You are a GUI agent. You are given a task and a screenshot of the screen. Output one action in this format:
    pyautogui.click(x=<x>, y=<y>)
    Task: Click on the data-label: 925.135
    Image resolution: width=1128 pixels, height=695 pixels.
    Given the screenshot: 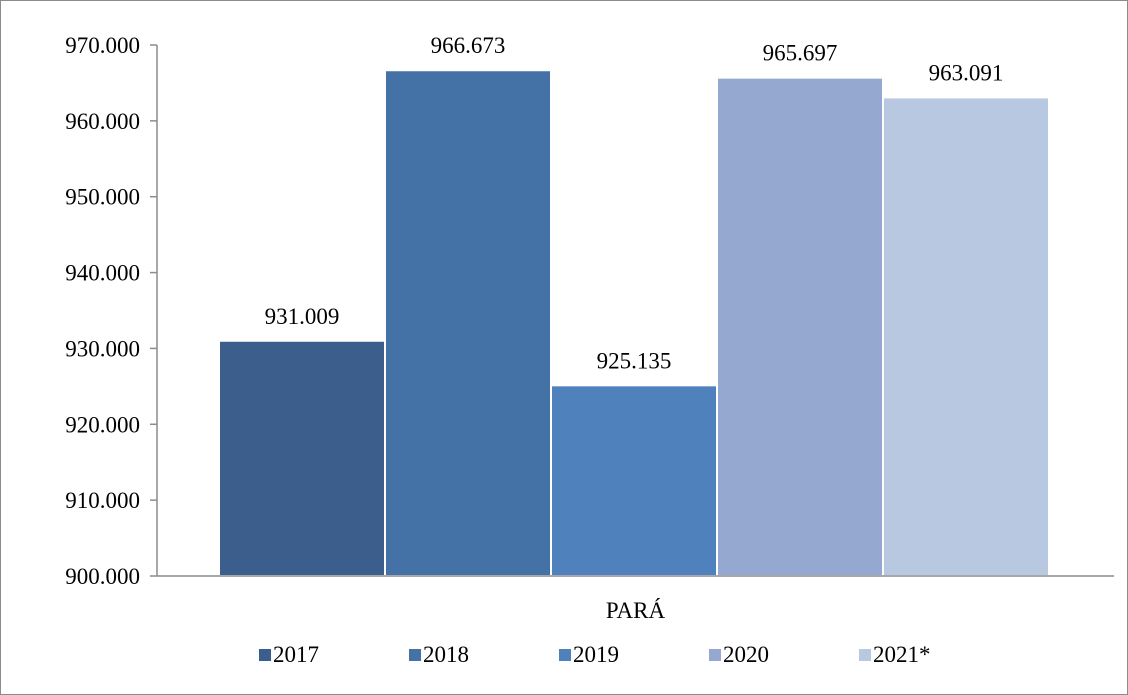 What is the action you would take?
    pyautogui.click(x=634, y=360)
    